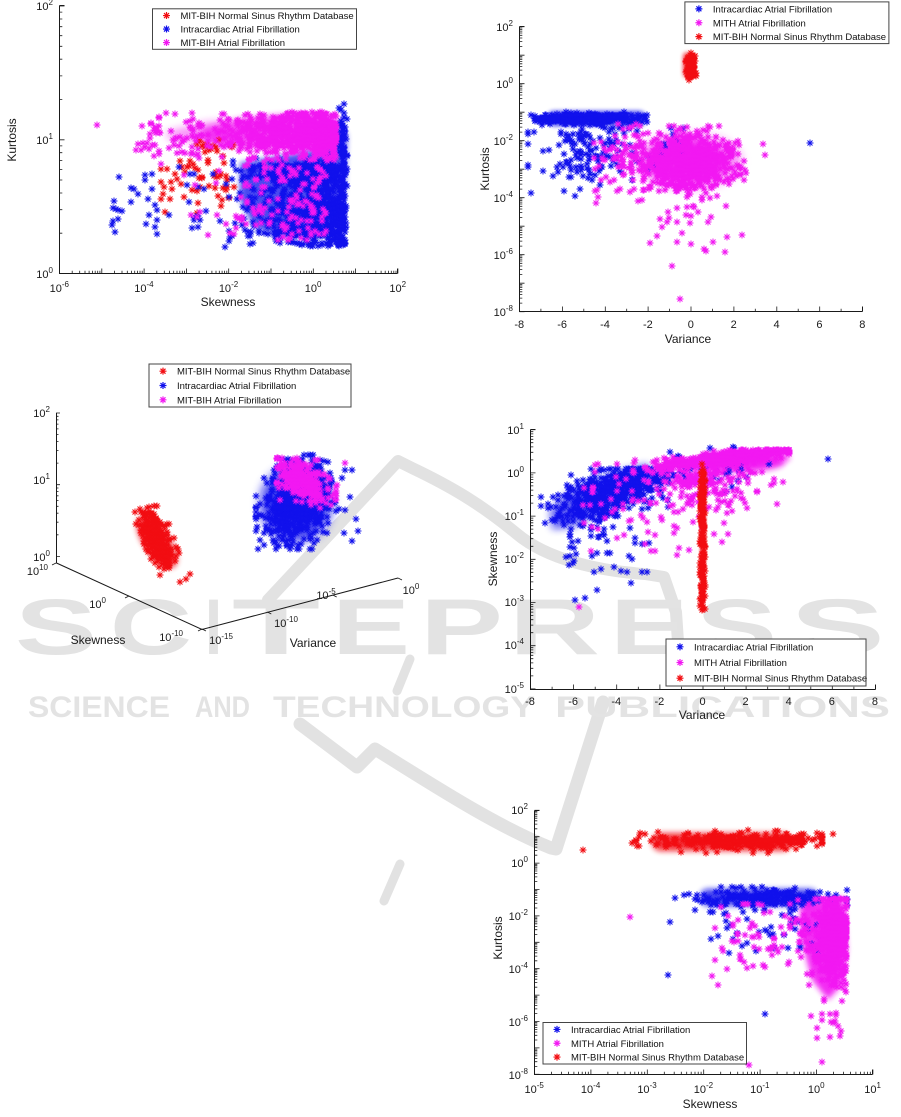 This screenshot has height=1117, width=901. I want to click on svg-text: E, so click(371, 626).